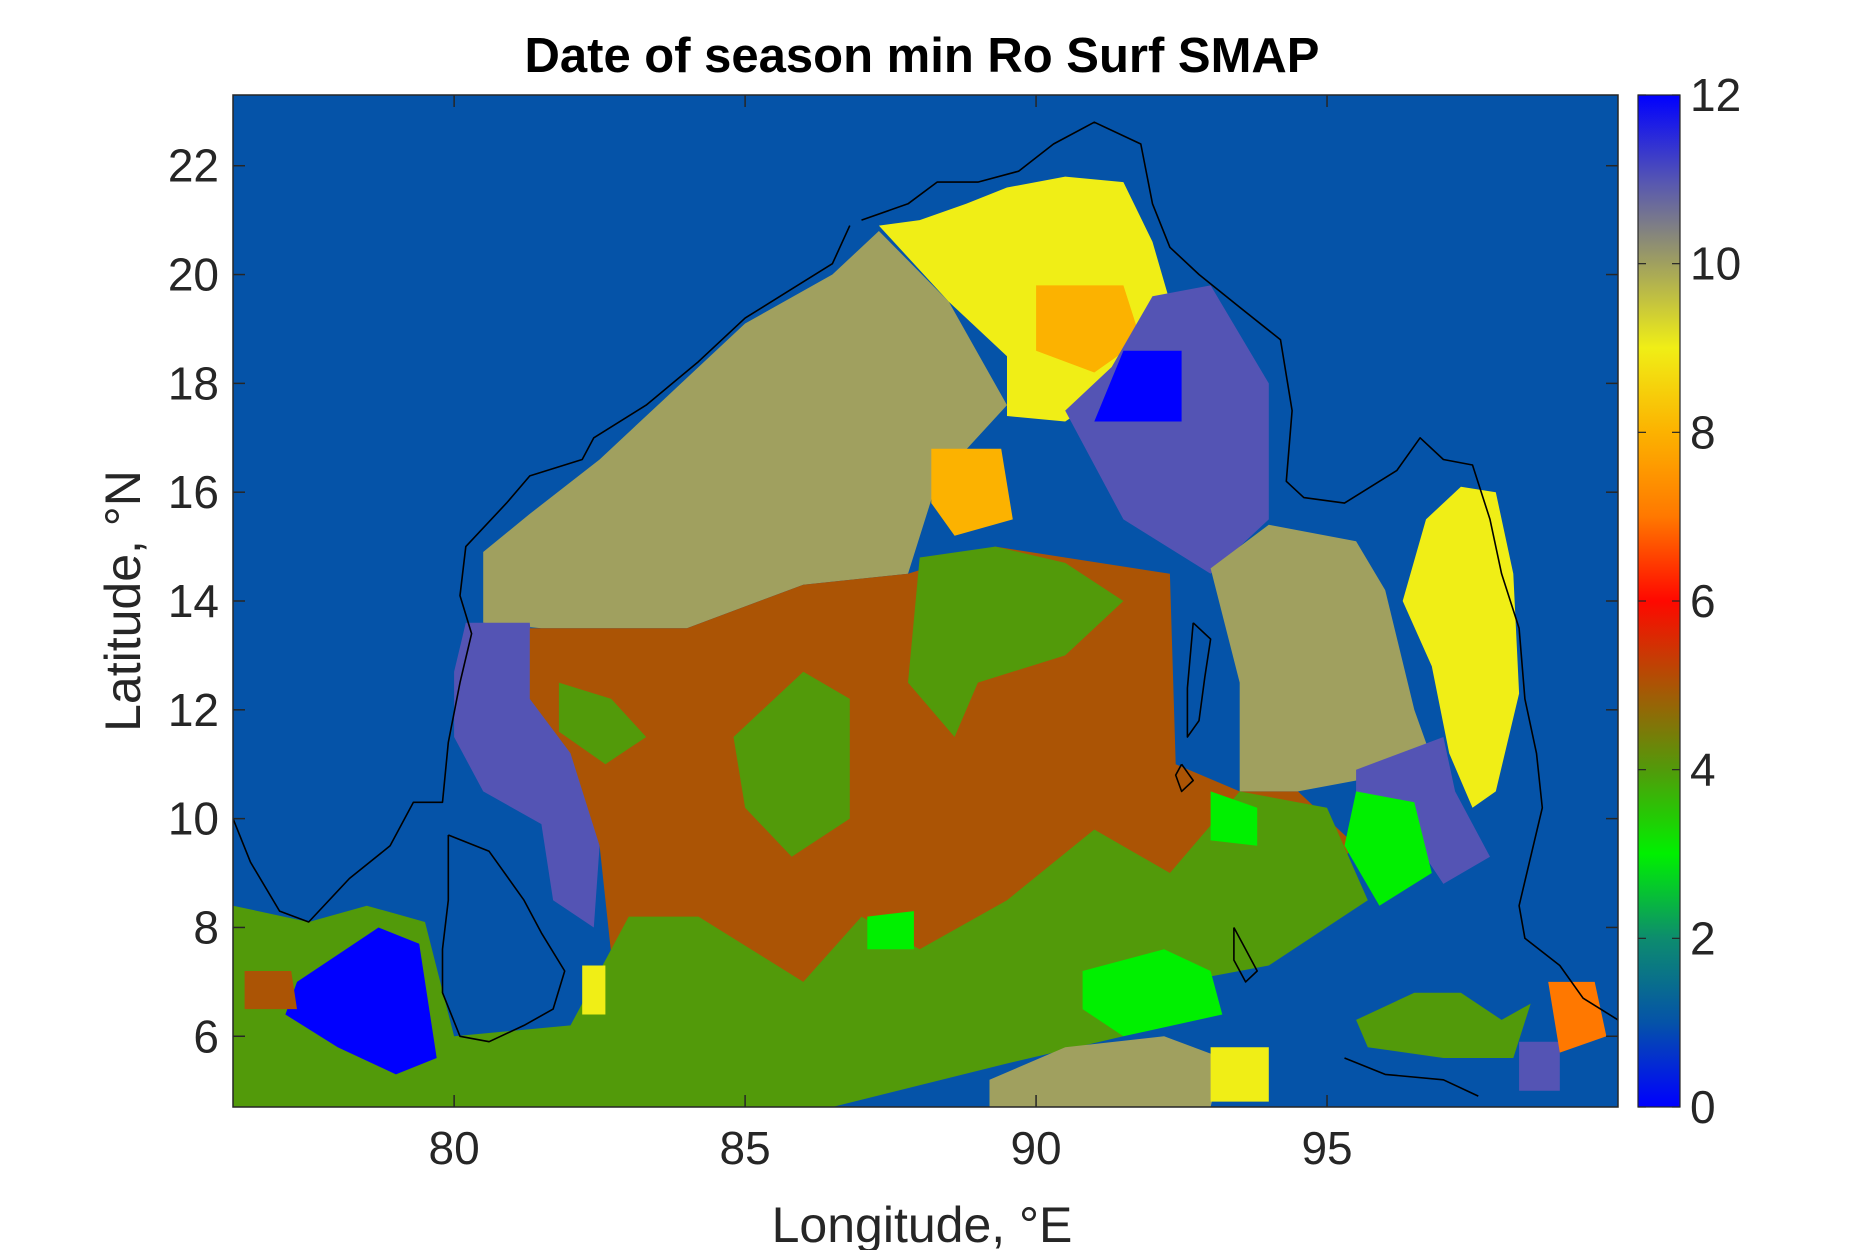 Image resolution: width=1875 pixels, height=1250 pixels. I want to click on x-axis-label: Longitude, °E, so click(922, 1223).